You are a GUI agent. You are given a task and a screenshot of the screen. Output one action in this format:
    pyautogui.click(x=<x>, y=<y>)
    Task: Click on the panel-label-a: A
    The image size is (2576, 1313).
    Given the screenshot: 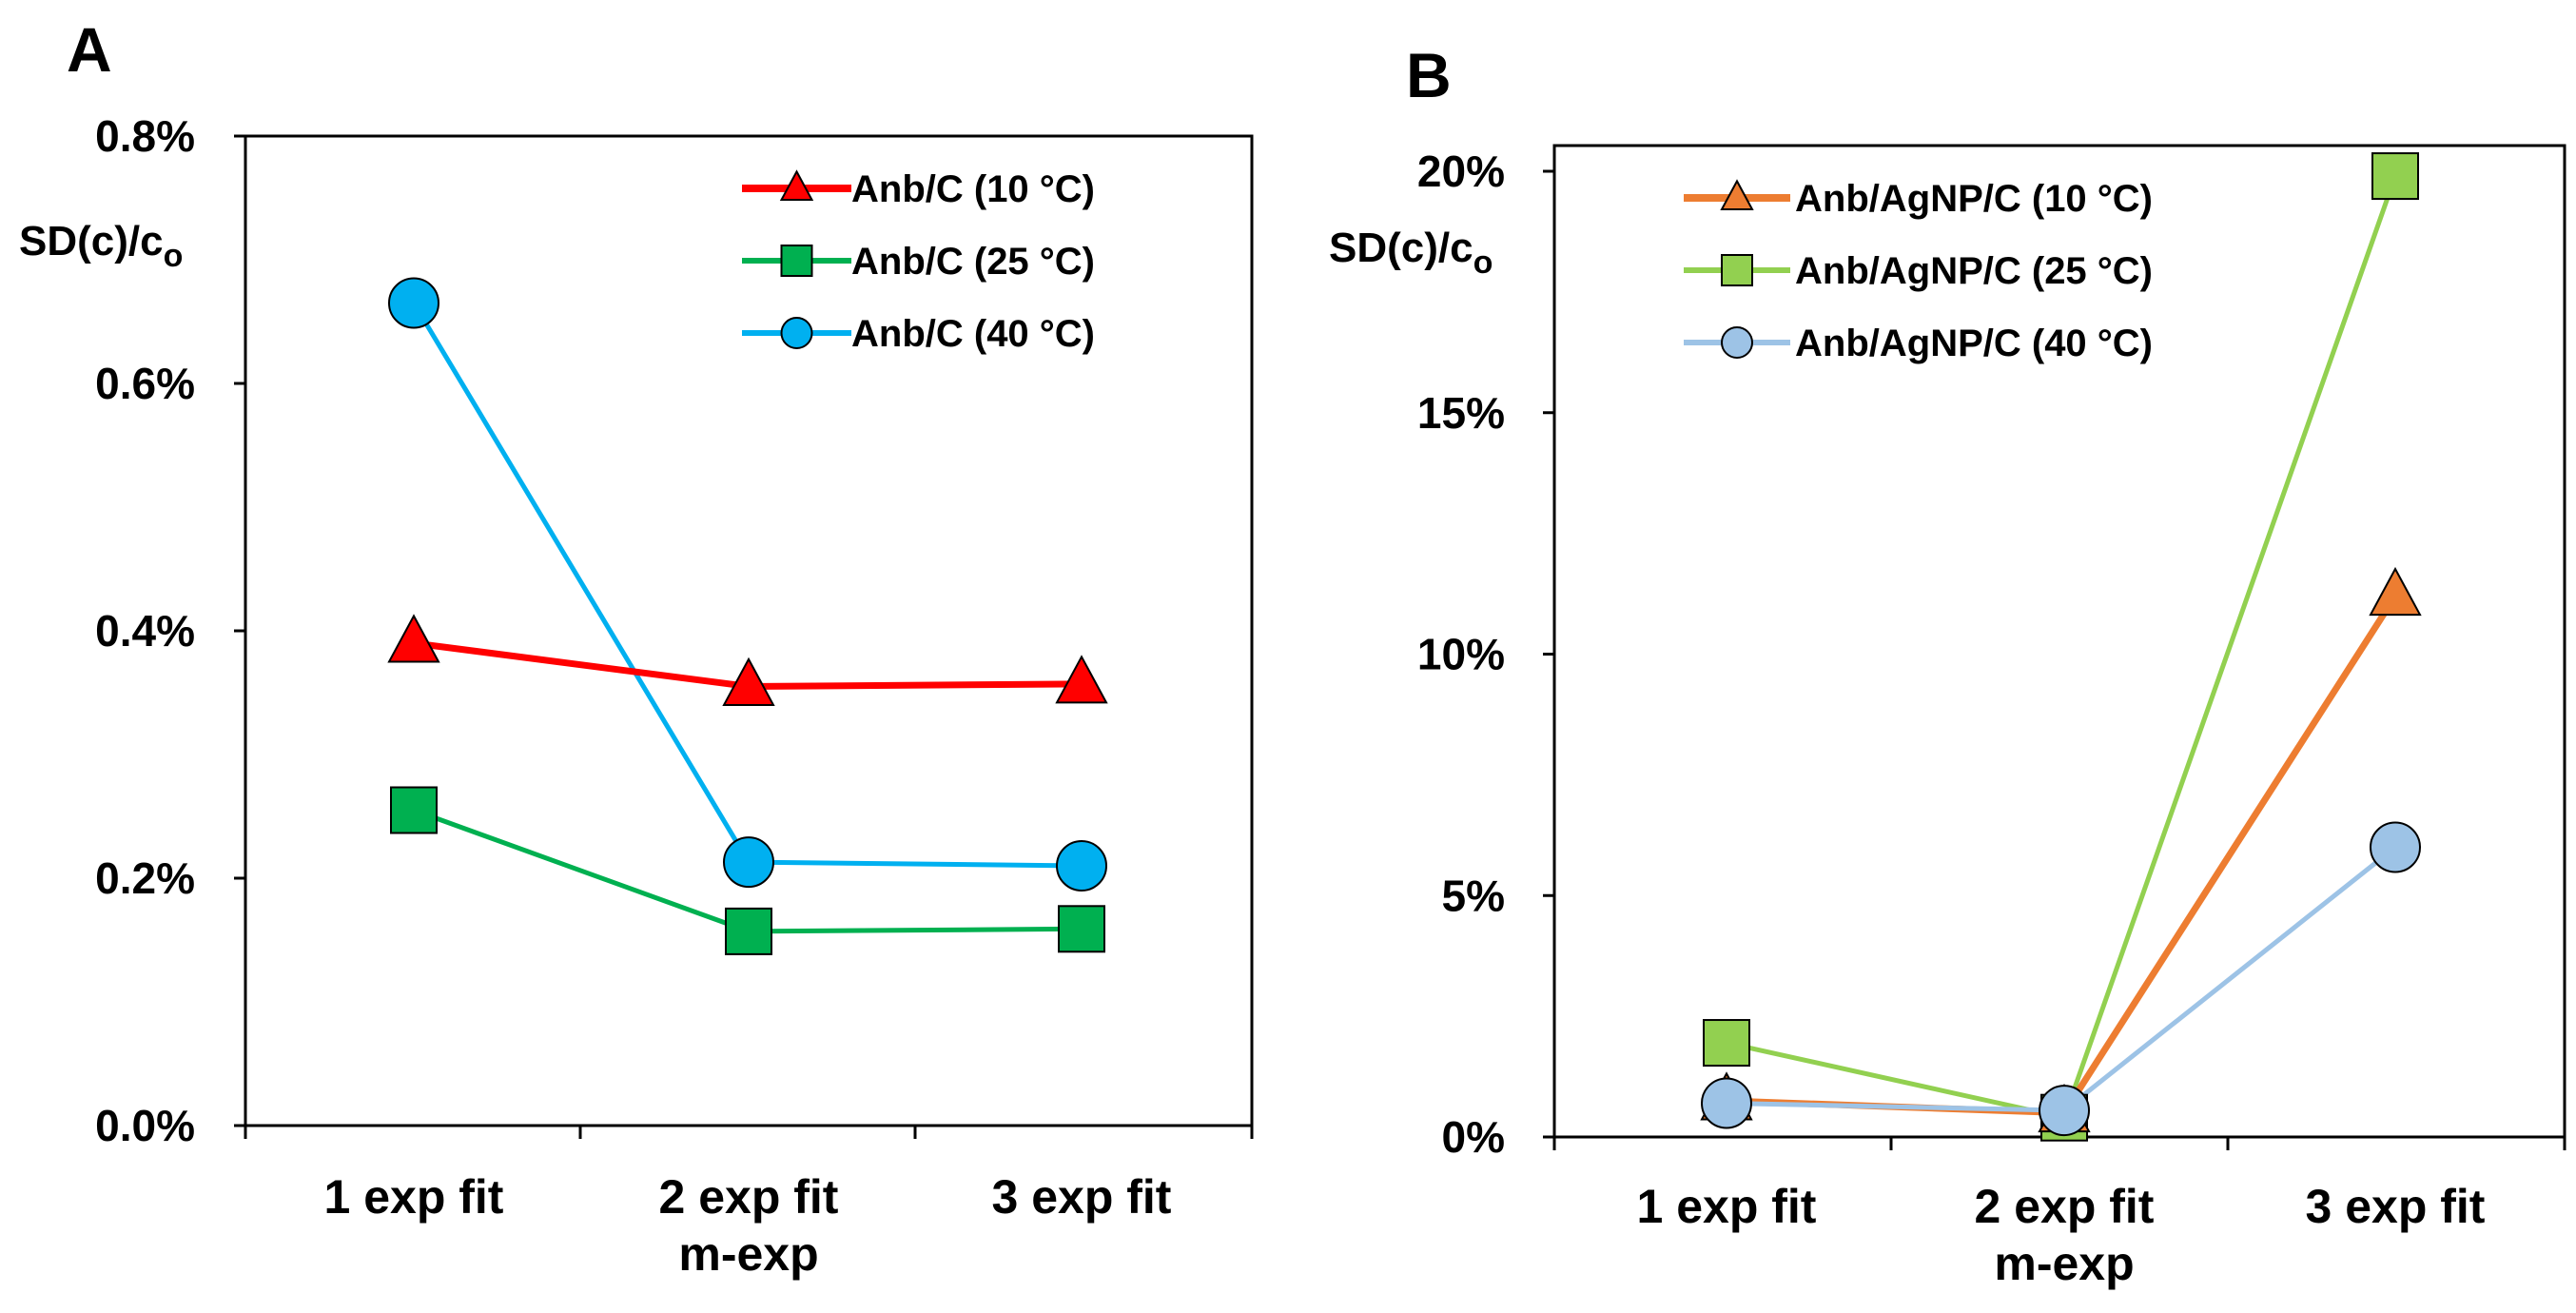 What is the action you would take?
    pyautogui.click(x=89, y=49)
    